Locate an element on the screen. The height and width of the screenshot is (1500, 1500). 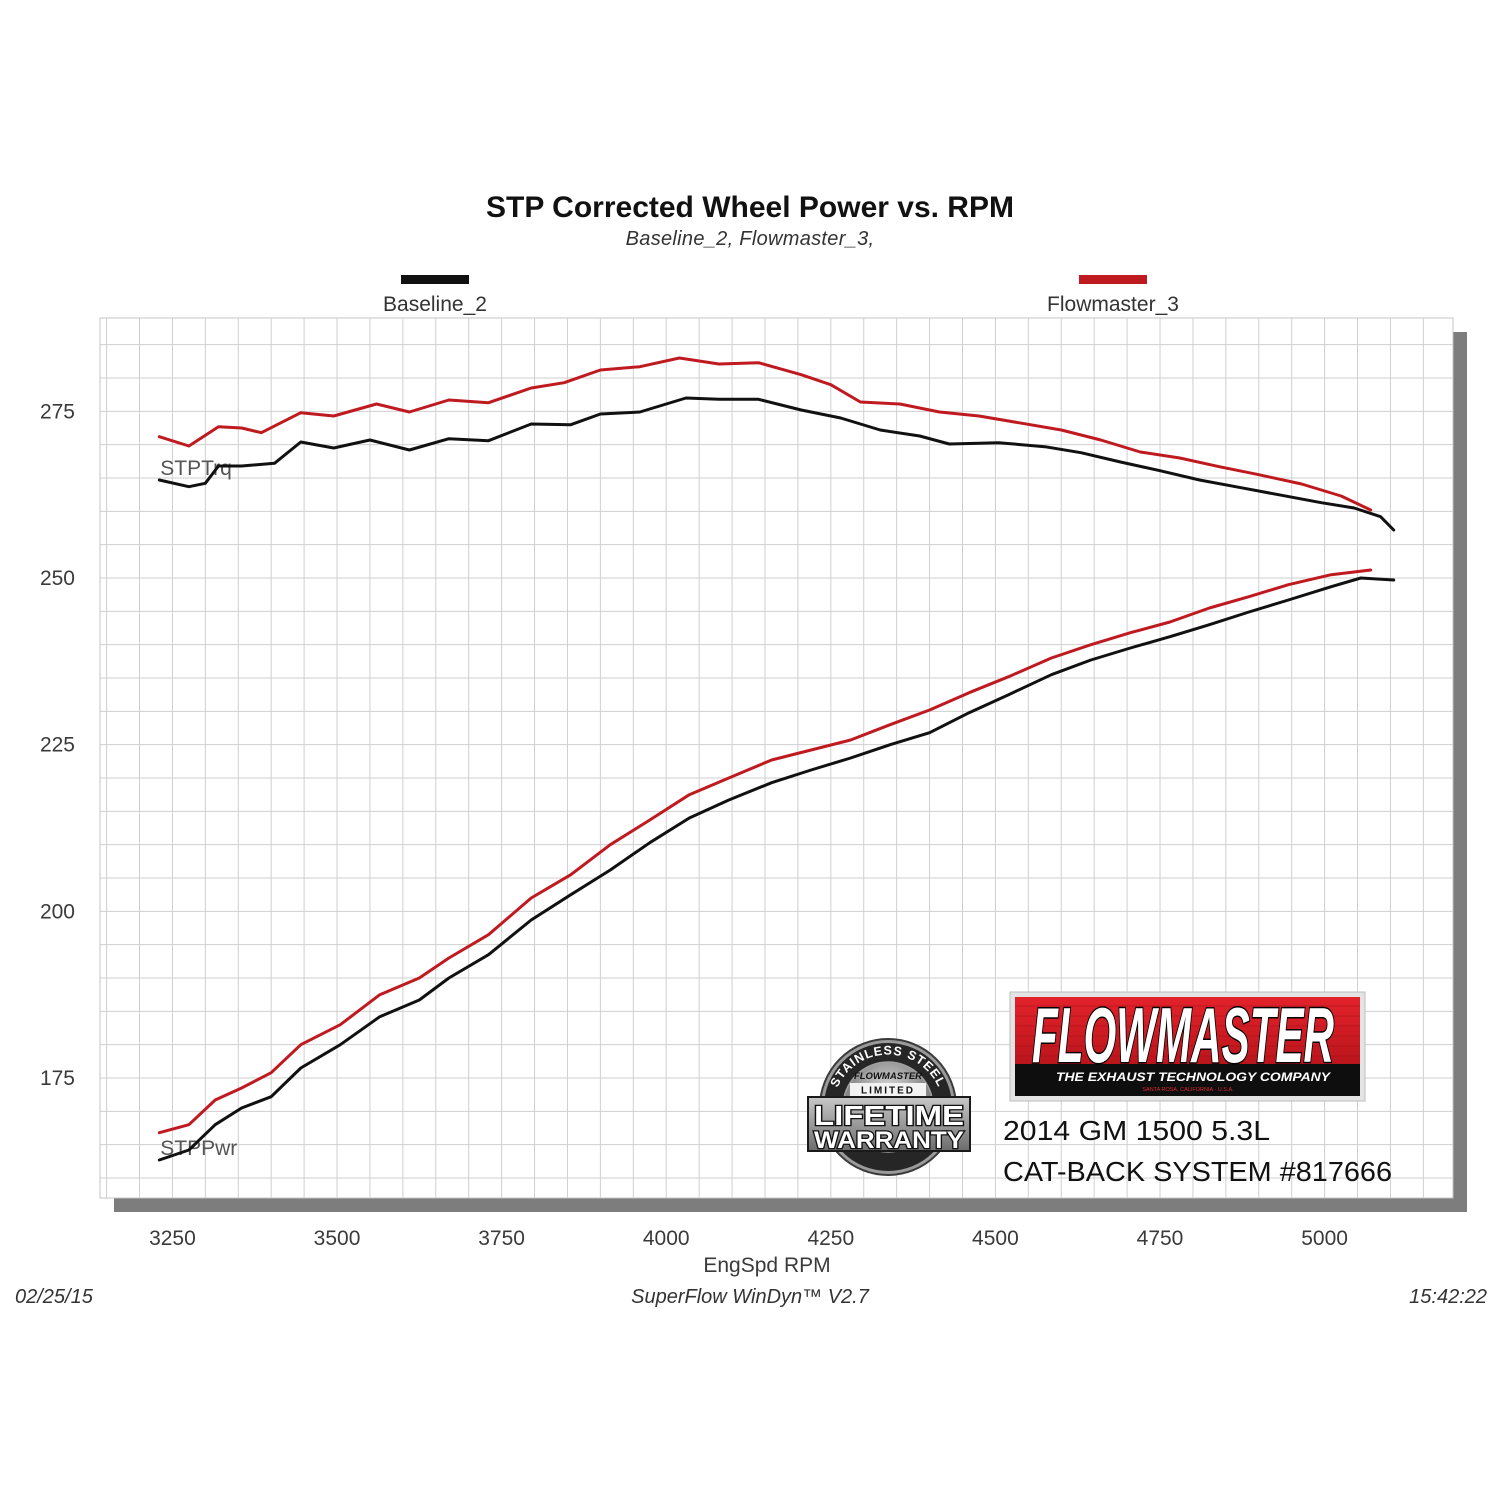
series-line-flowmaster-3-torque is located at coordinates (765, 434).